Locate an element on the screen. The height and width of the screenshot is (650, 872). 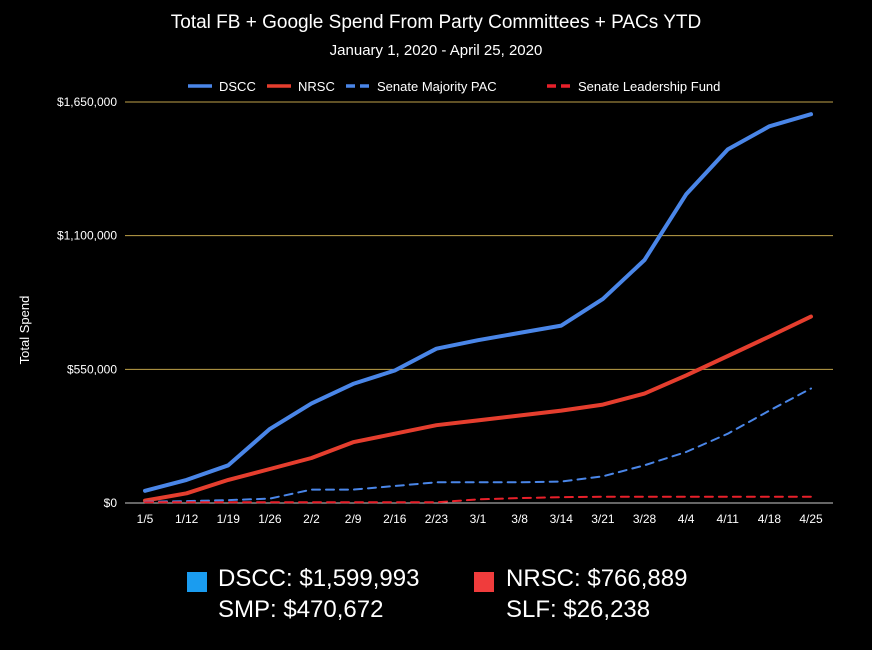
slf-total: SLF: $26,238 is located at coordinates (578, 609).